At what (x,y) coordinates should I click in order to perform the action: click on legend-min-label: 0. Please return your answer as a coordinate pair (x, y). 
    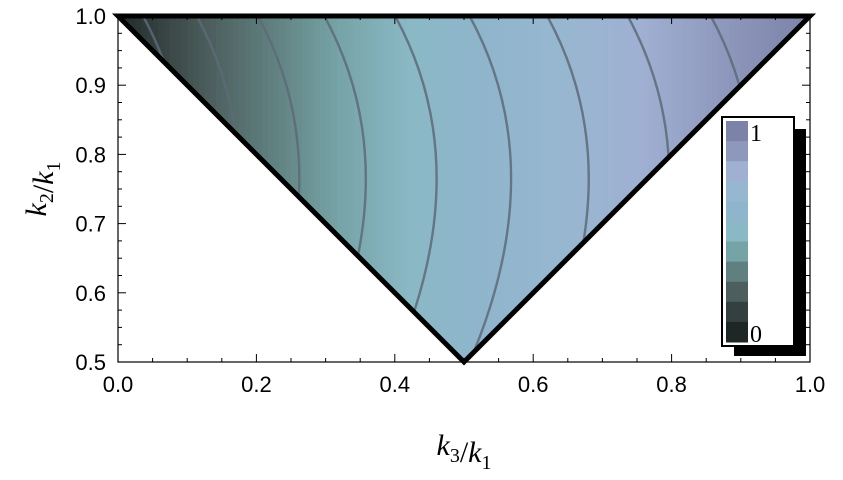
    Looking at the image, I should click on (756, 335).